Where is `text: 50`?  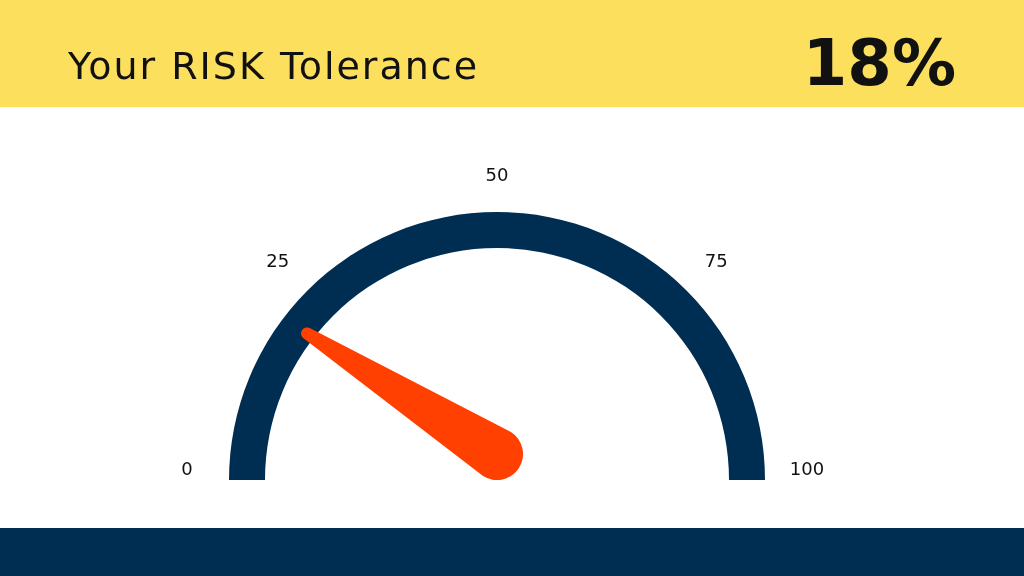 text: 50 is located at coordinates (497, 174).